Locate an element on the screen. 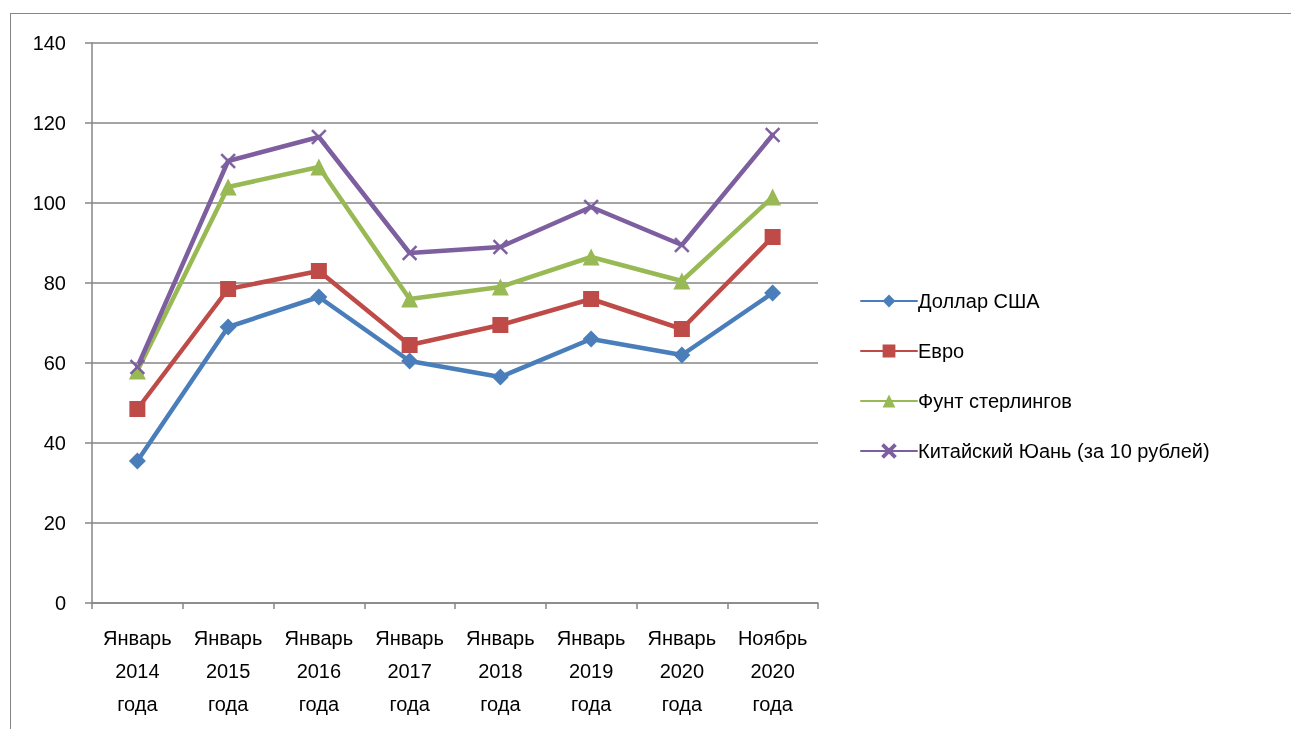  x-tick-label: Январь 2015 года is located at coordinates (228, 670).